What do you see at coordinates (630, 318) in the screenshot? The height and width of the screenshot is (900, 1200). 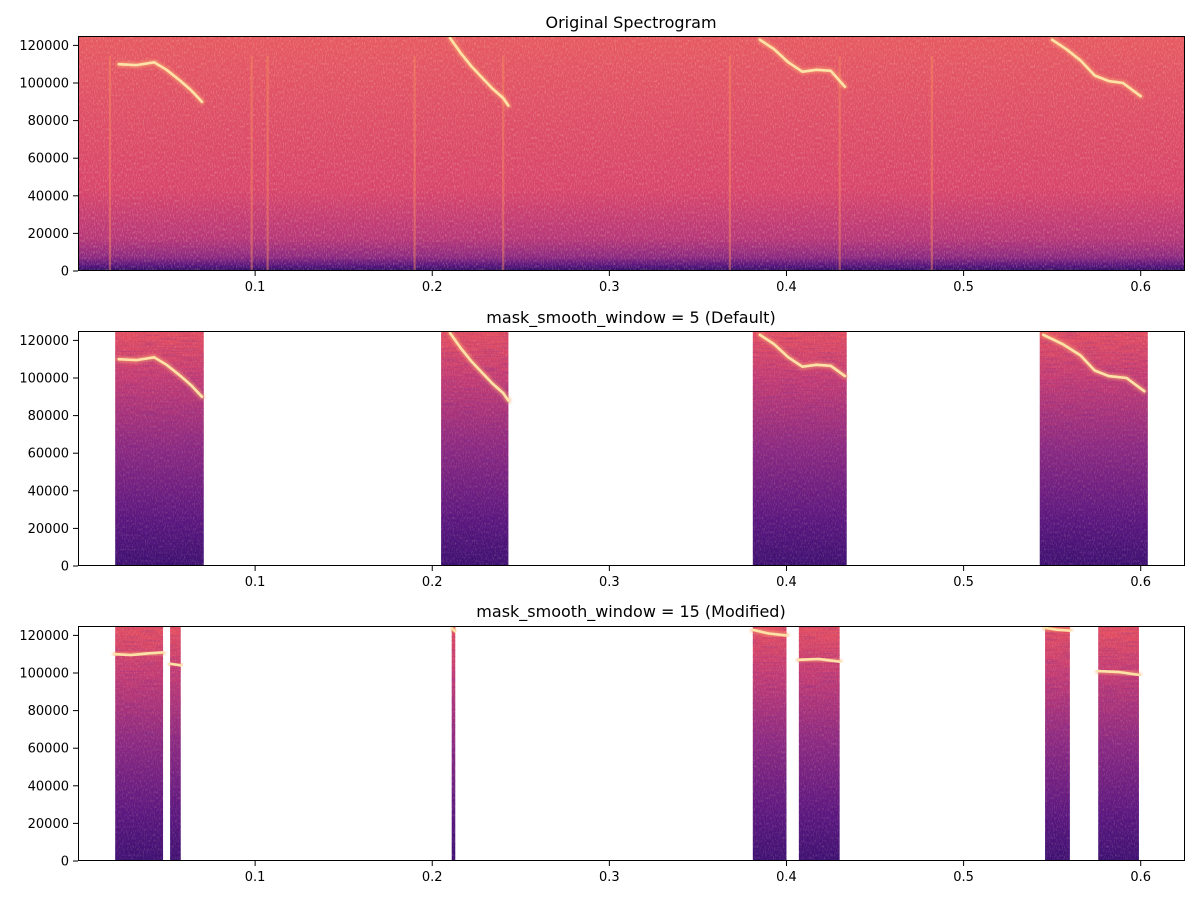 I see `chart-title: mask_smooth_window = 5 (Default)` at bounding box center [630, 318].